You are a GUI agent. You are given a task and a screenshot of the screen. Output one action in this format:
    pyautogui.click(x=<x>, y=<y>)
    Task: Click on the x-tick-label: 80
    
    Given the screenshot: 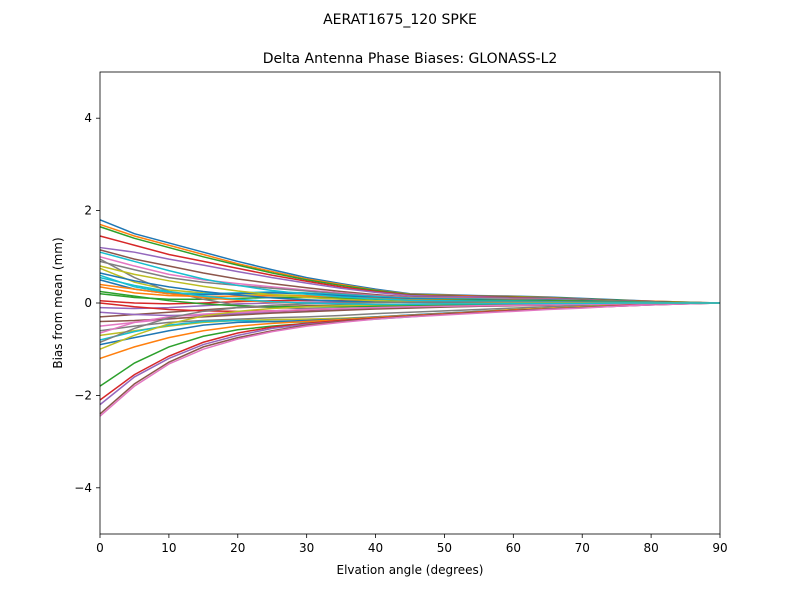 What is the action you would take?
    pyautogui.click(x=650, y=548)
    